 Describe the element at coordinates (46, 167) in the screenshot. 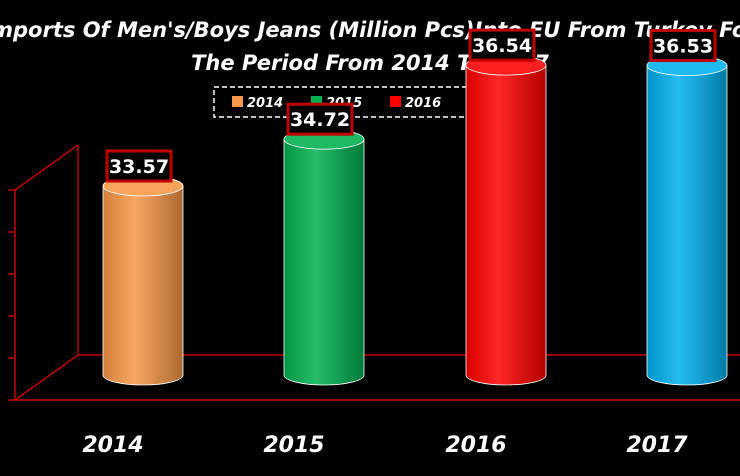

I see `back-wall-top-edge` at that location.